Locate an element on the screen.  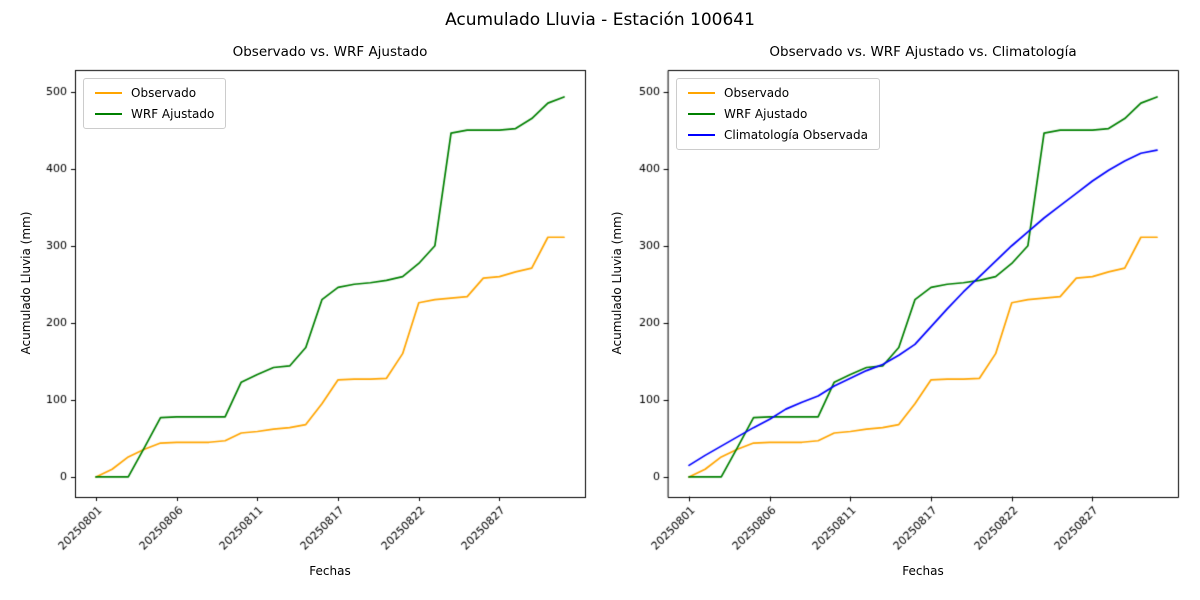
legend-item: Climatología Observada is located at coordinates (778, 135).